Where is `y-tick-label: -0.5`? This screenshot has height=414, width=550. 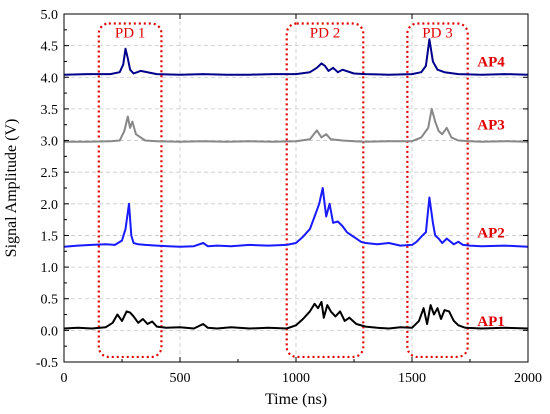
y-tick-label: -0.5 is located at coordinates (47, 363).